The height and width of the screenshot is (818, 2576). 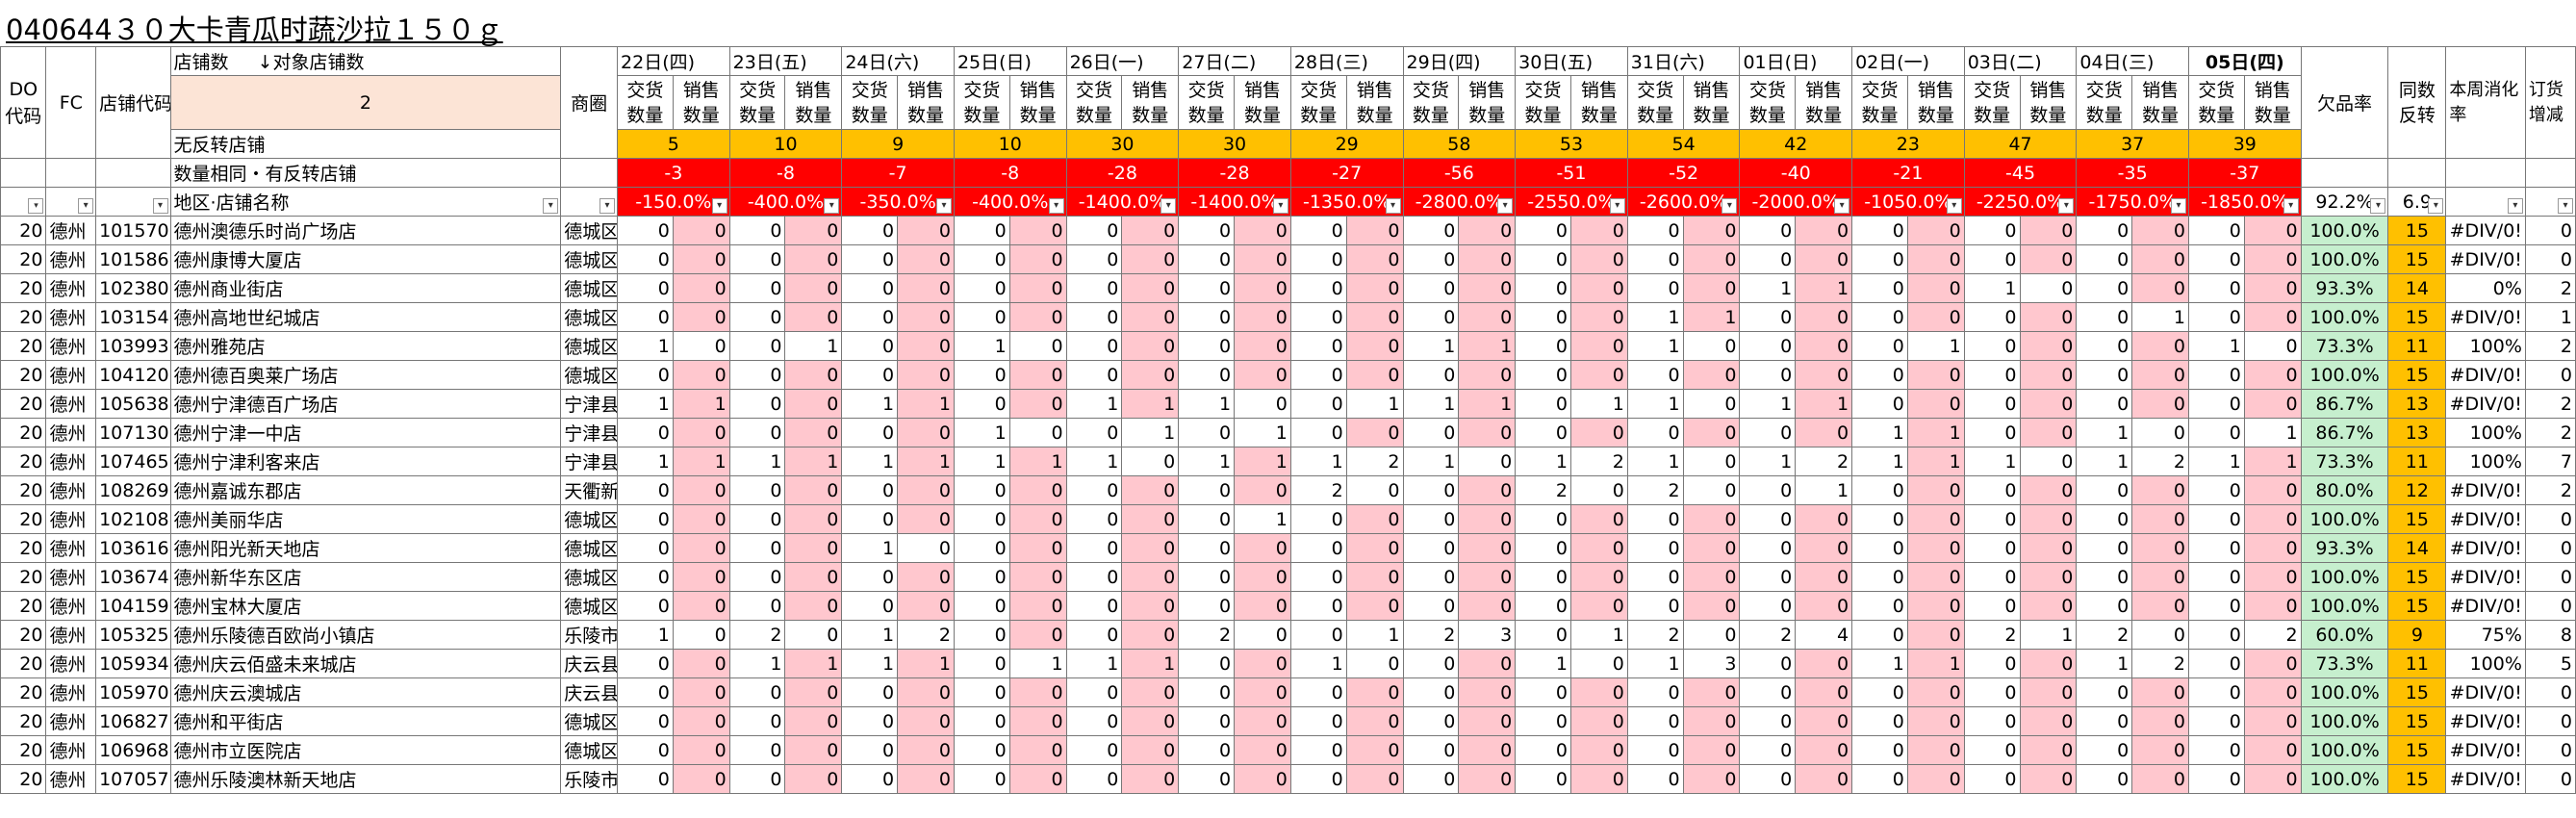 What do you see at coordinates (1908, 144) in the screenshot?
I see `no-reverse-count: 23` at bounding box center [1908, 144].